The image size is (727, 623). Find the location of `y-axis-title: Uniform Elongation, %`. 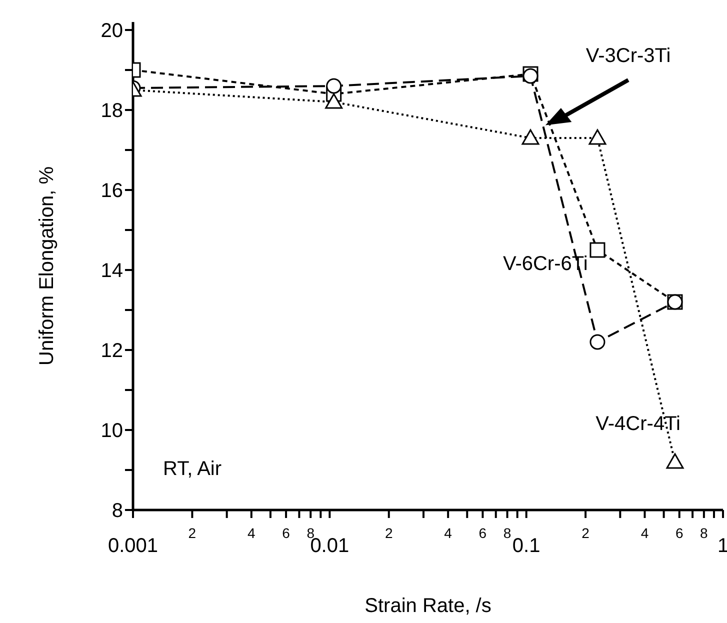

y-axis-title: Uniform Elongation, % is located at coordinates (47, 266).